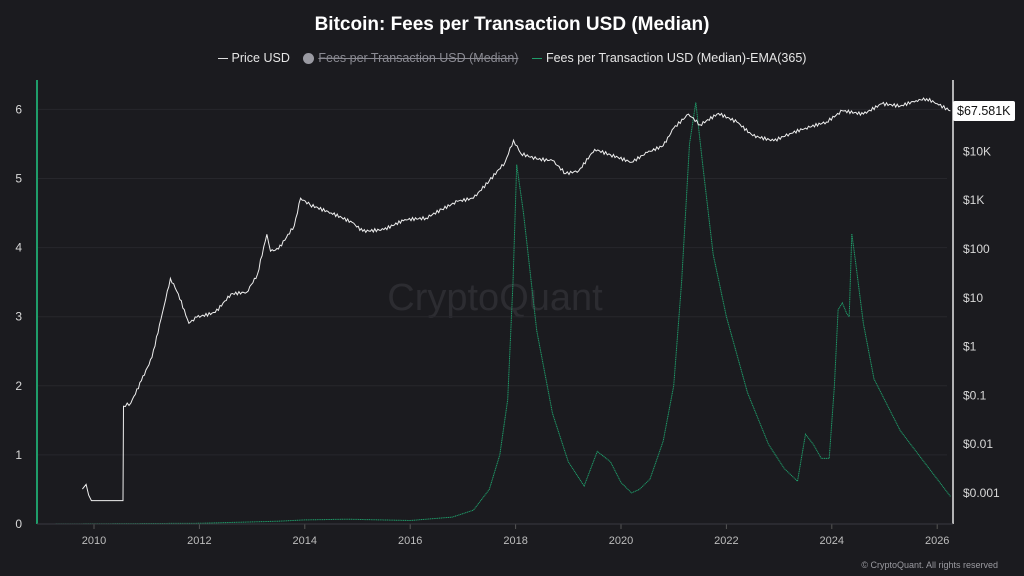 The height and width of the screenshot is (576, 1024). Describe the element at coordinates (18, 455) in the screenshot. I see `left-axis-tick-label: 1` at that location.